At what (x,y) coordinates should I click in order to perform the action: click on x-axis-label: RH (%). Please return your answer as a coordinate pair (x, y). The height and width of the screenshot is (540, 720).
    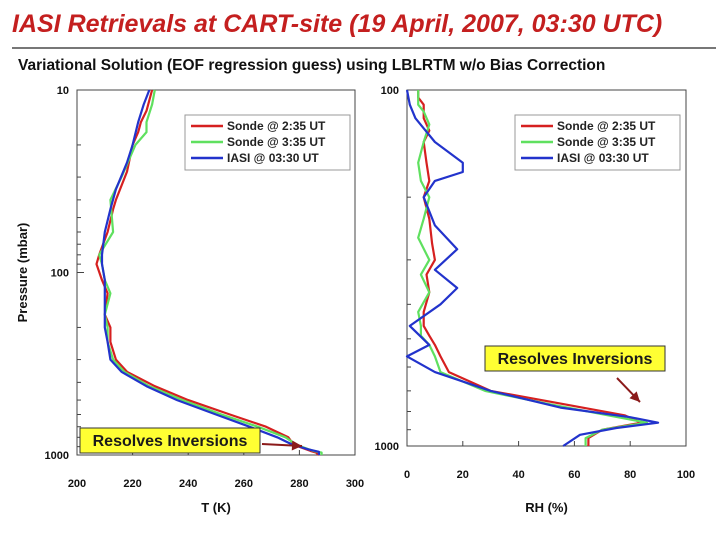
    Looking at the image, I should click on (546, 507).